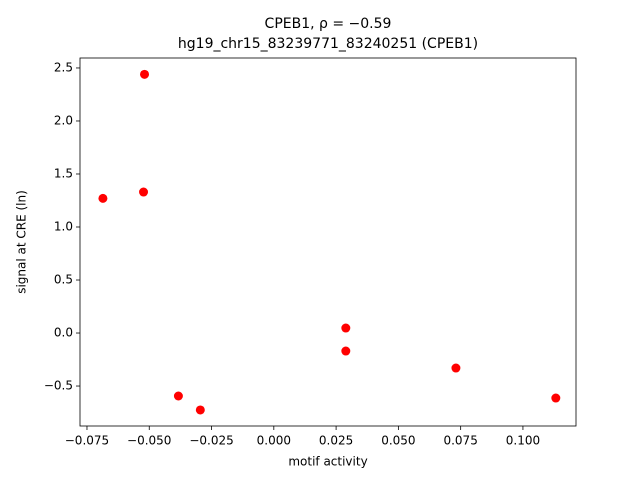  What do you see at coordinates (460, 441) in the screenshot?
I see `x-tick-label: 0.075` at bounding box center [460, 441].